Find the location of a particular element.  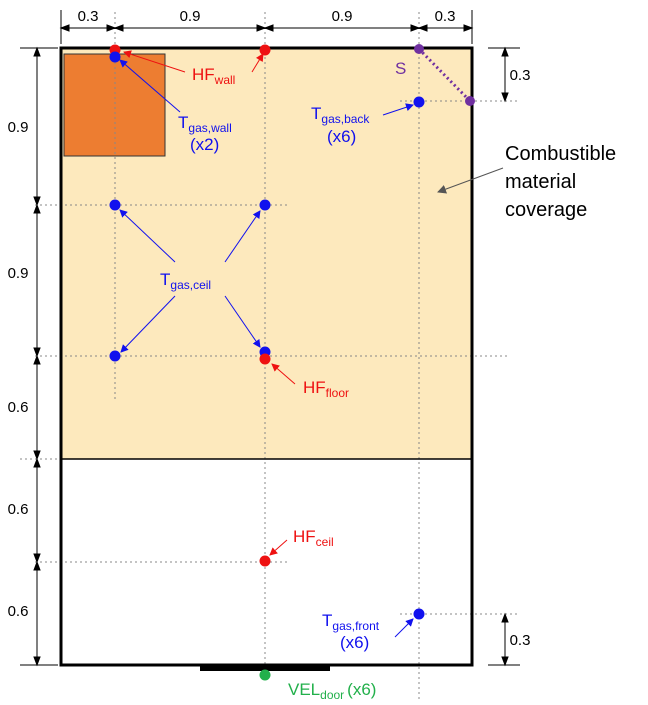

vel-door-point is located at coordinates (265, 675).